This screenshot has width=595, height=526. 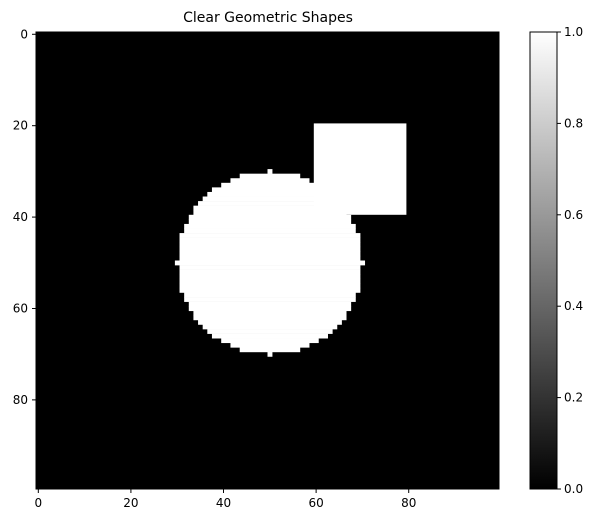 I want to click on x-tick-label: 80, so click(x=408, y=503).